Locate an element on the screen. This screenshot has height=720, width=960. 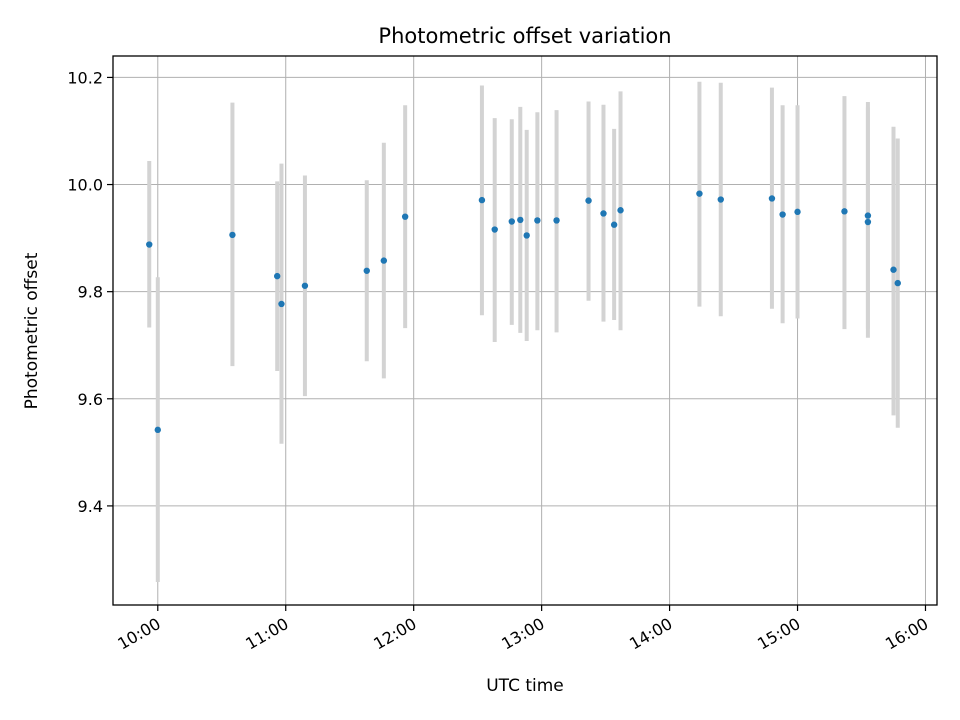
y-tick-label: 10.2 is located at coordinates (85, 77).